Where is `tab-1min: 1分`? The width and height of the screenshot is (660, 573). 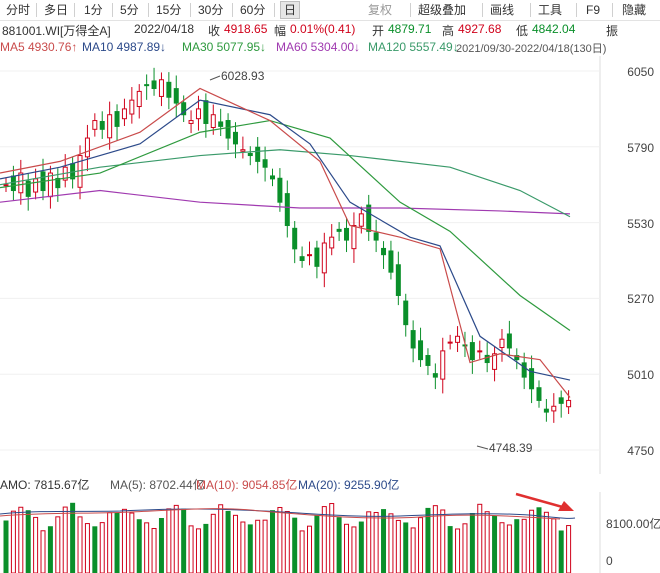
tab-1min: 1分 is located at coordinates (93, 10).